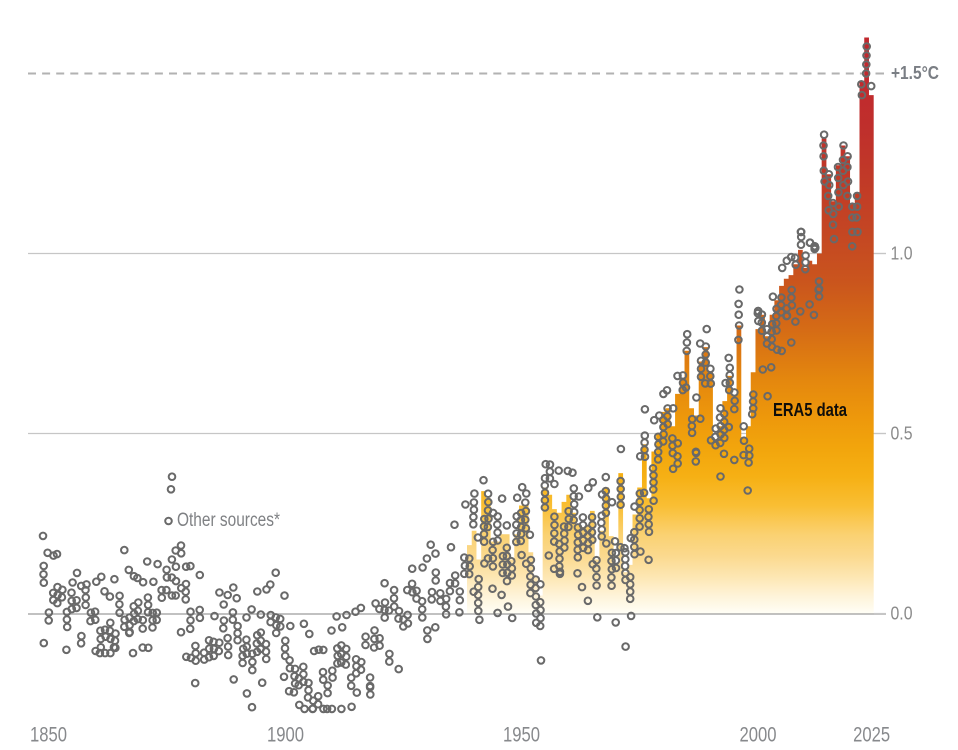  Describe the element at coordinates (521, 735) in the screenshot. I see `svg-text: 1950` at that location.